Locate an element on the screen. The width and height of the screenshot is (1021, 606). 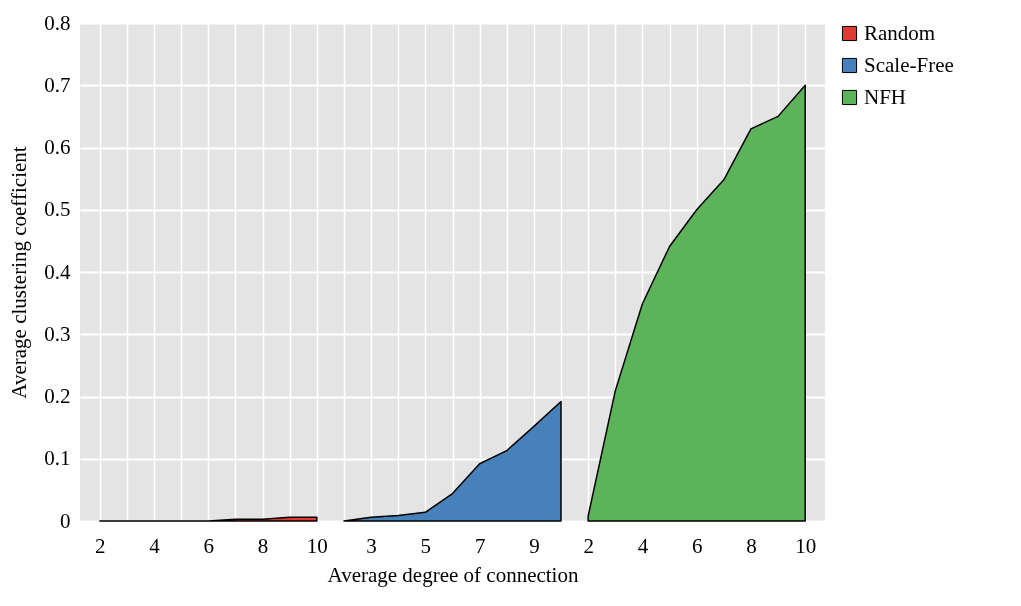
legend-label: NFH is located at coordinates (885, 96).